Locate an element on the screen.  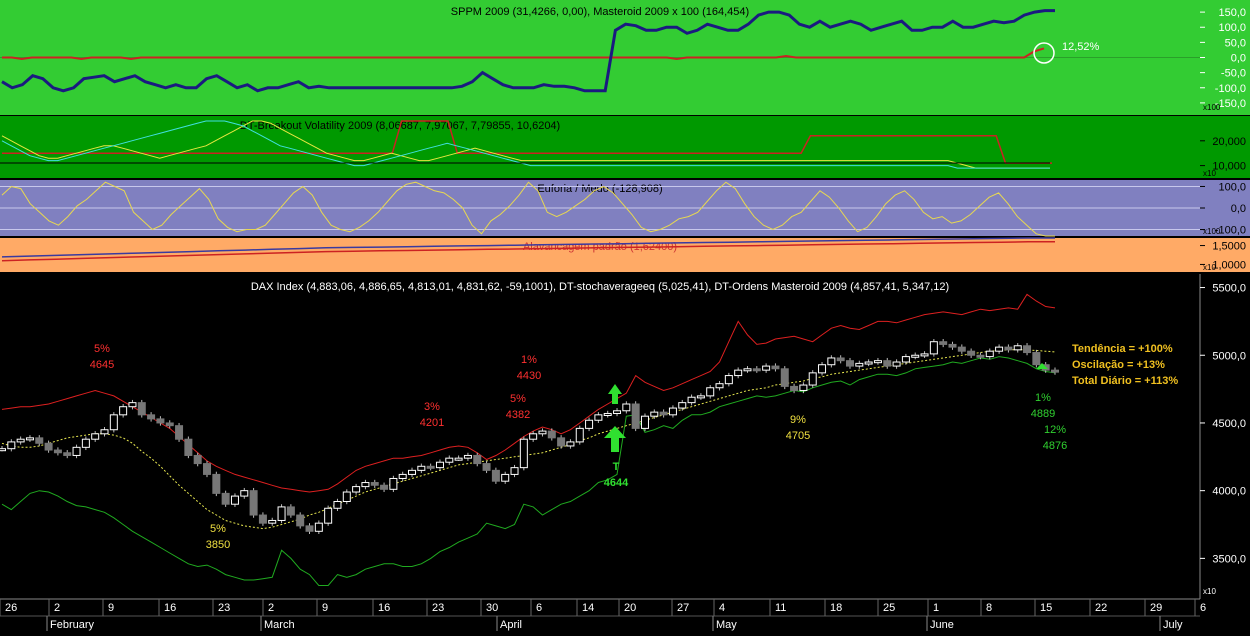
x-month-label: July is located at coordinates (1173, 625).